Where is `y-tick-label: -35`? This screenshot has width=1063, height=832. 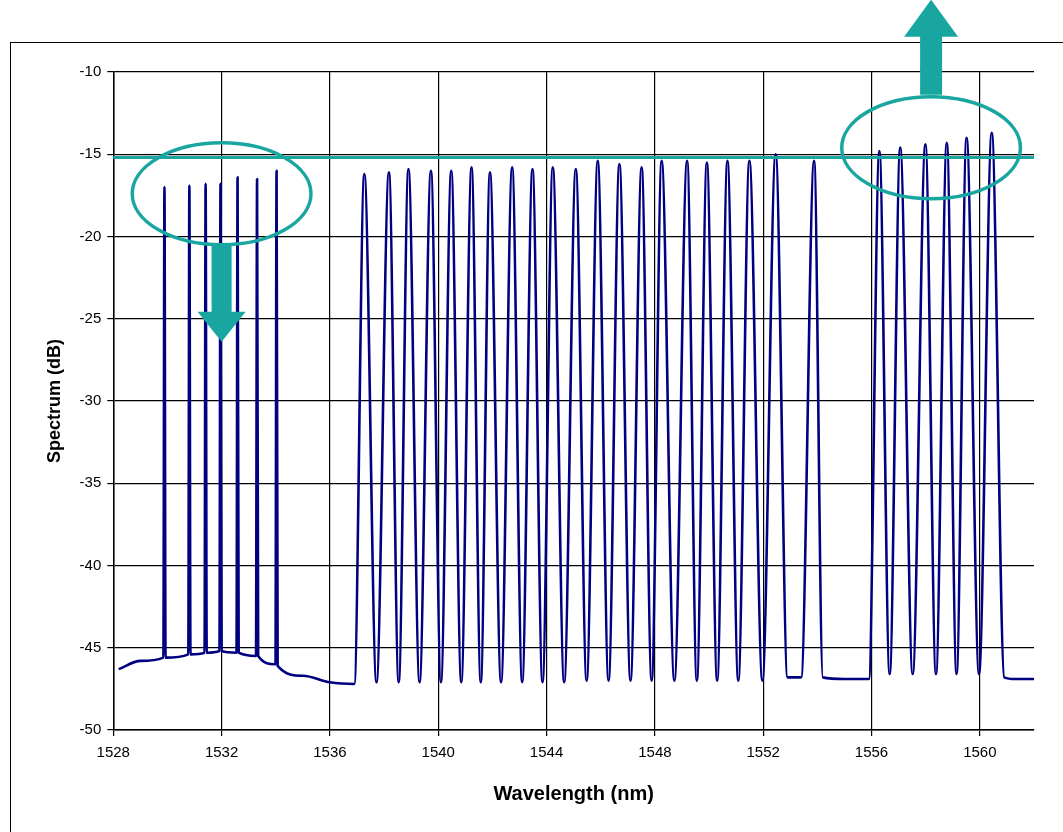 y-tick-label: -35 is located at coordinates (90, 482).